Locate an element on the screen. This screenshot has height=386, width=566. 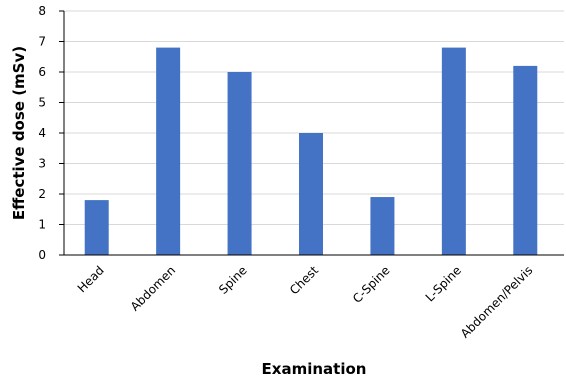
y-tick-label: 6 is located at coordinates (42, 72).